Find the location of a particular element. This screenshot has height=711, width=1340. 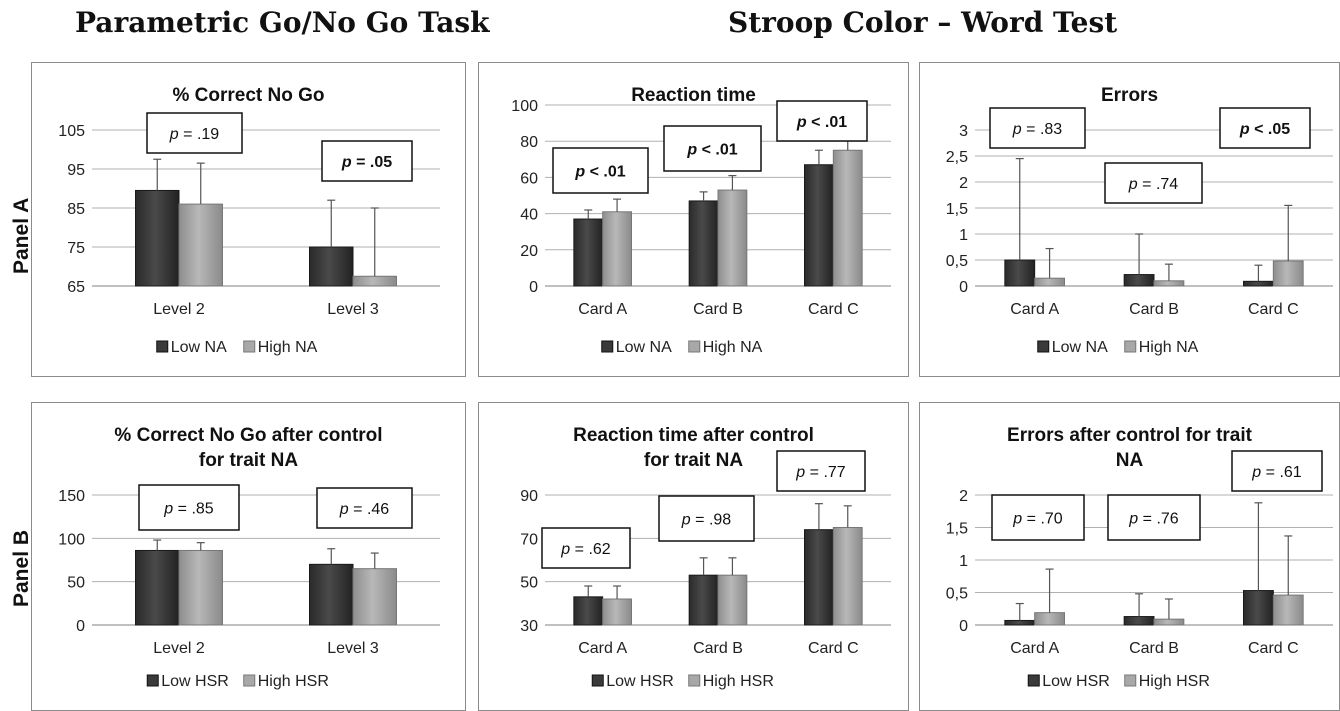

annotation-text: p = .70 is located at coordinates (1037, 519).